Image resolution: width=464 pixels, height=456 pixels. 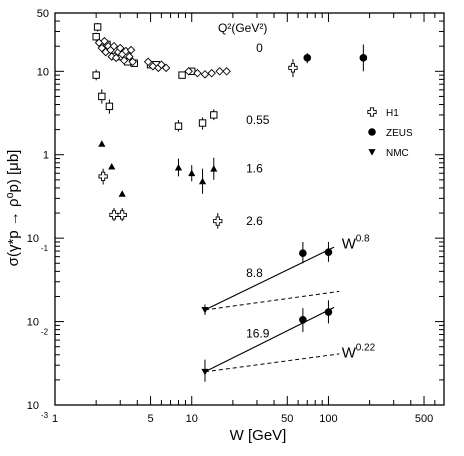 What do you see at coordinates (424, 419) in the screenshot?
I see `x-tick-label: 500` at bounding box center [424, 419].